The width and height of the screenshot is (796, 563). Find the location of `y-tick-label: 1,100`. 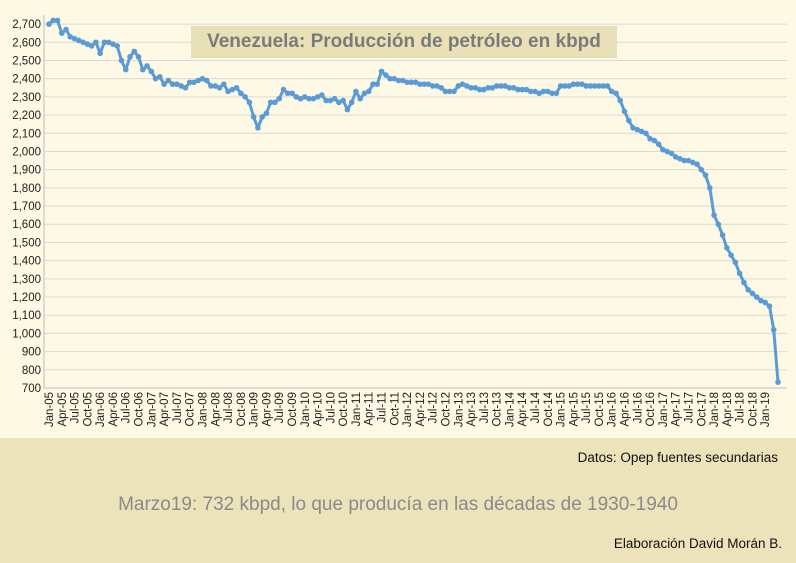

y-tick-label: 1,100 is located at coordinates (26, 316).